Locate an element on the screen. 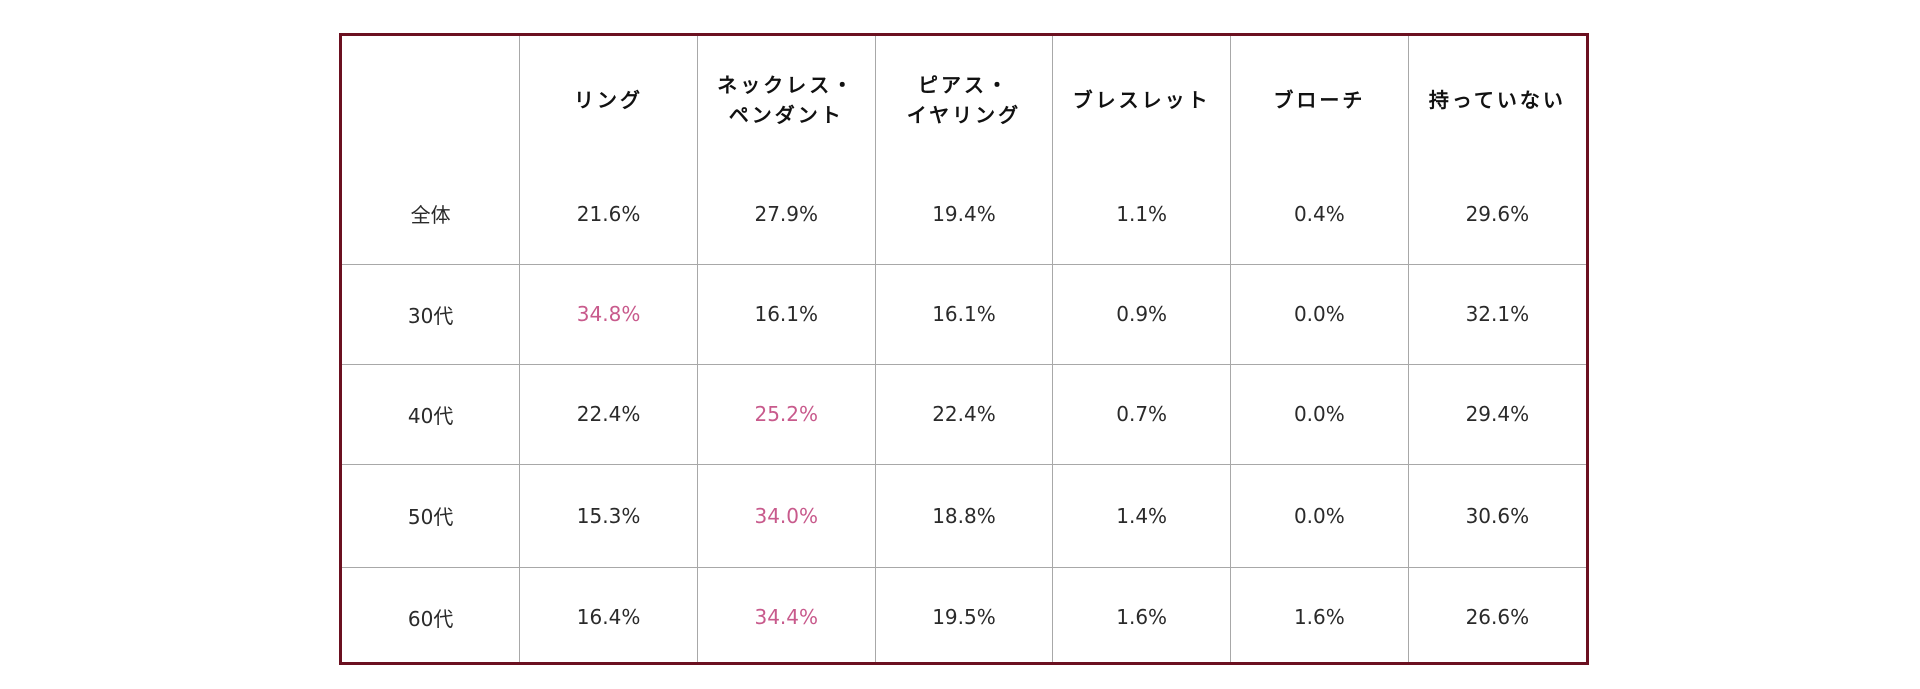 Image resolution: width=1920 pixels, height=689 pixels. header-necklace-line-1: ネックレス・ is located at coordinates (786, 85).